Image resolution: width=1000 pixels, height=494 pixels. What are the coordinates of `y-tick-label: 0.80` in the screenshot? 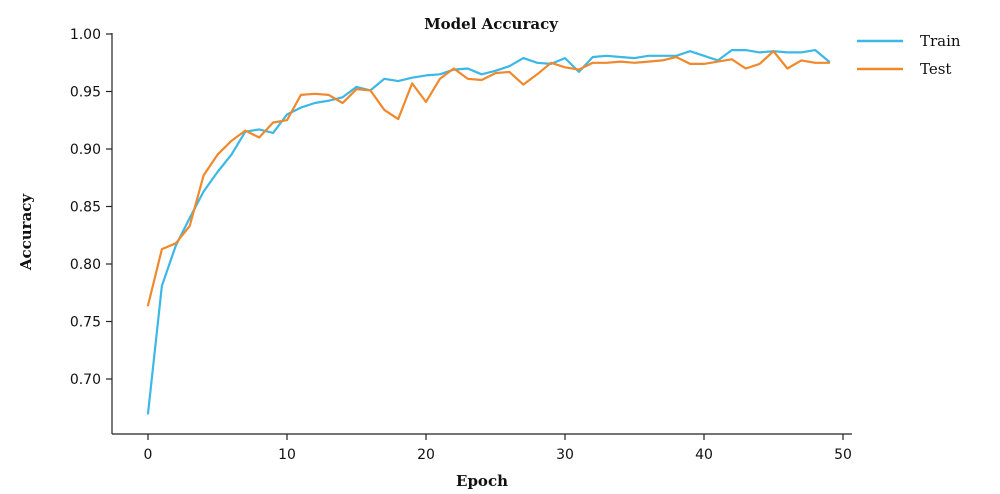 It's located at (85, 265).